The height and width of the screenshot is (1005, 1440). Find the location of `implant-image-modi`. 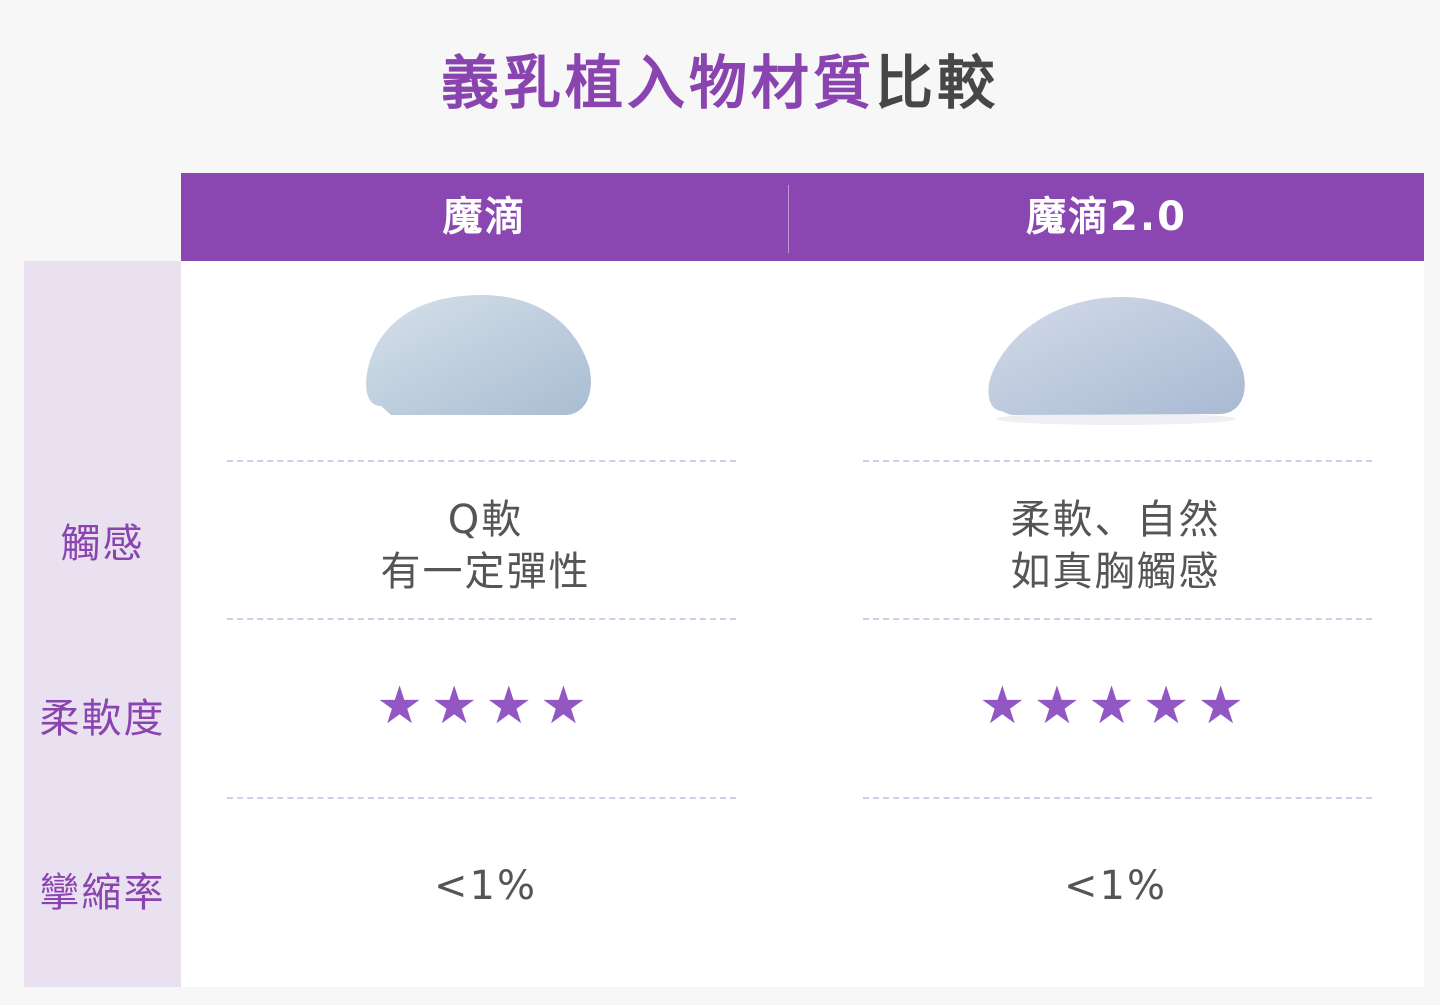

implant-image-modi is located at coordinates (478, 355).